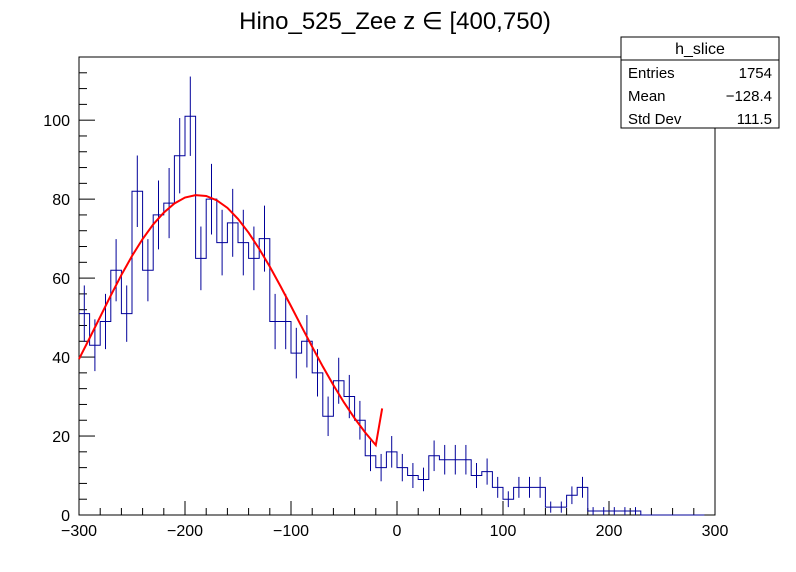 The width and height of the screenshot is (796, 572). I want to click on y-tick-label: 80, so click(61, 200).